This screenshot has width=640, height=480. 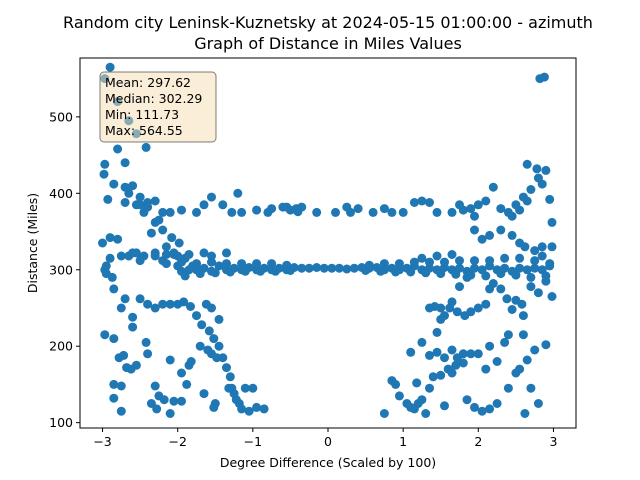 I want to click on x-tick-label: −3, so click(x=102, y=441).